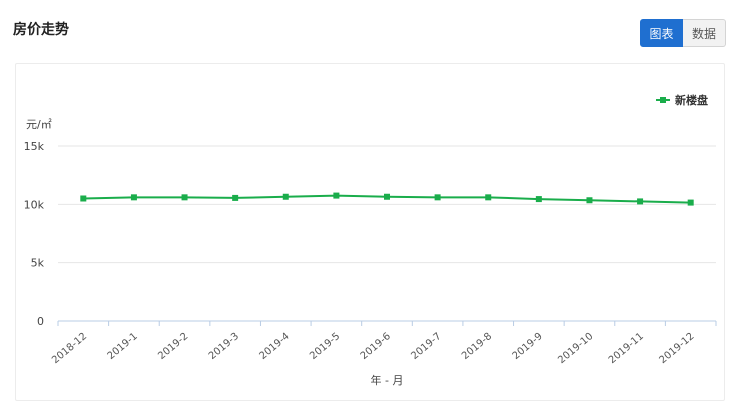  What do you see at coordinates (224, 346) in the screenshot?
I see `x-tick-label: 2019-3` at bounding box center [224, 346].